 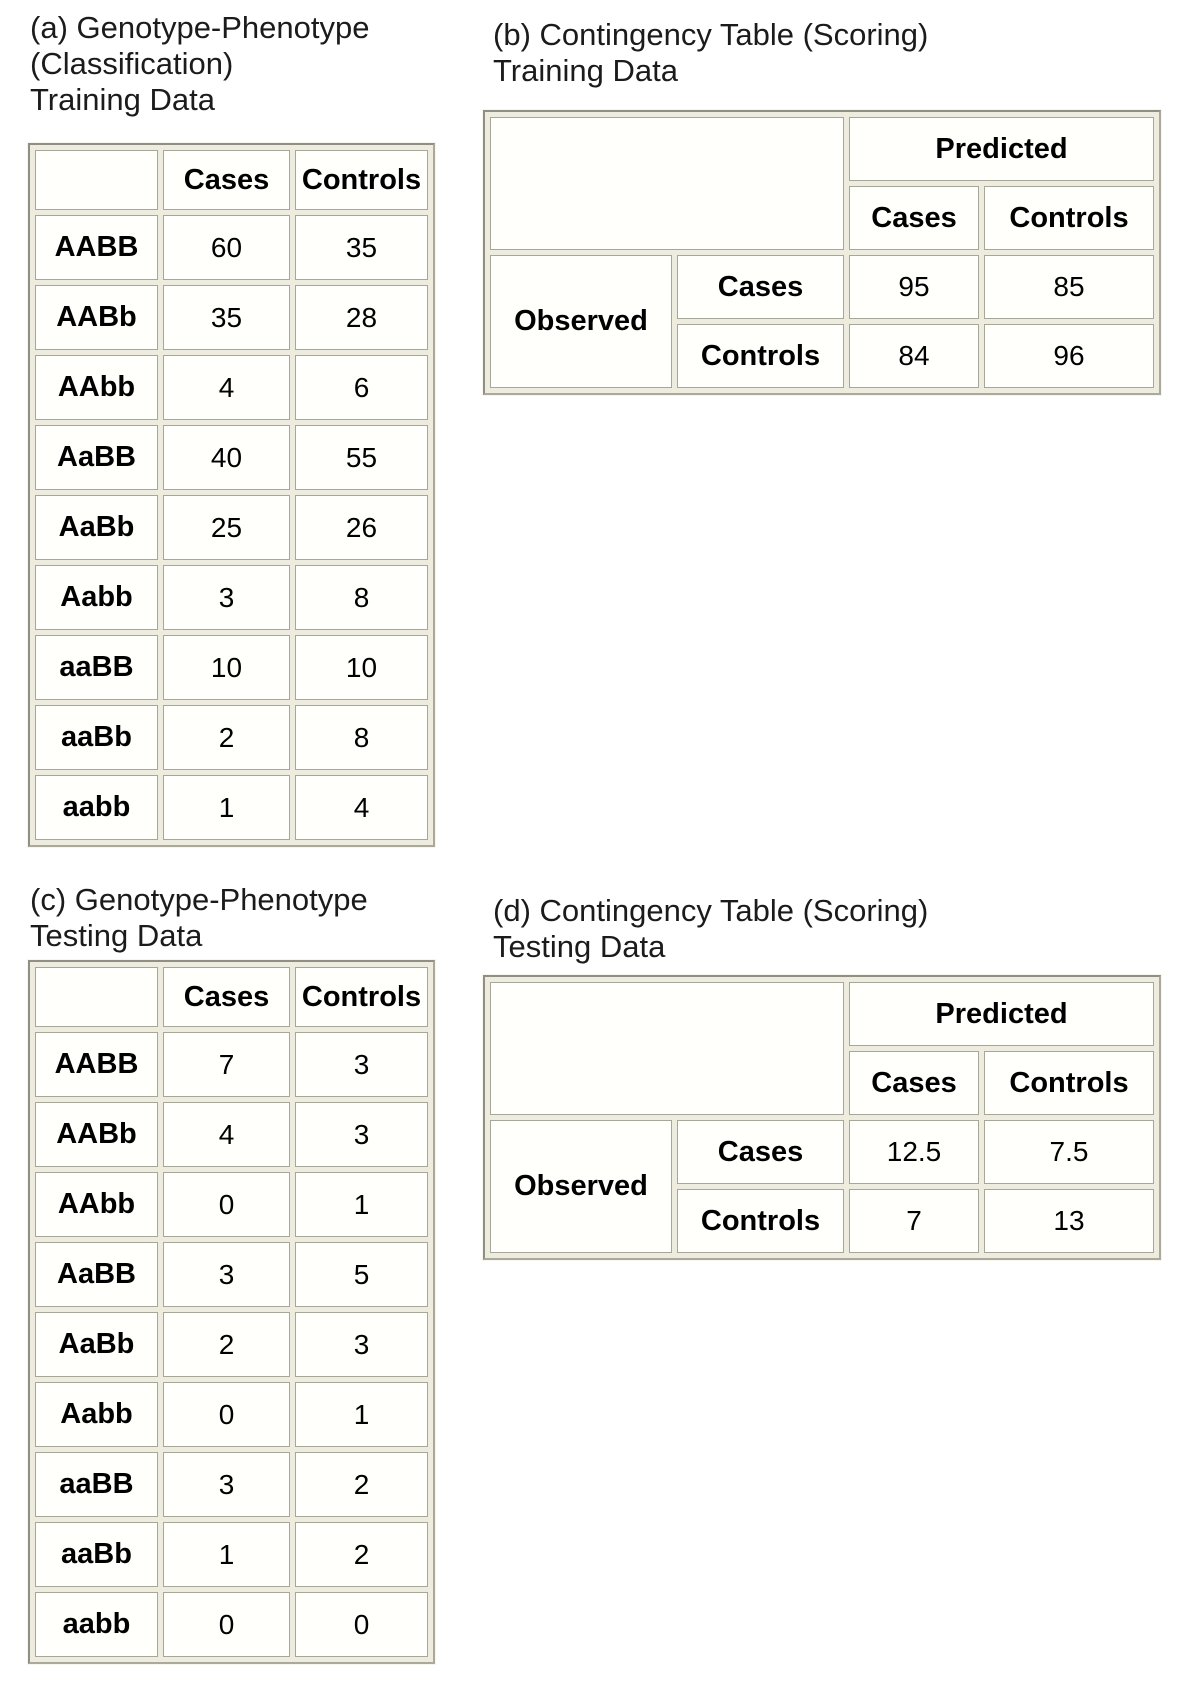 I want to click on controls-value-cell: 5, so click(x=361, y=1274).